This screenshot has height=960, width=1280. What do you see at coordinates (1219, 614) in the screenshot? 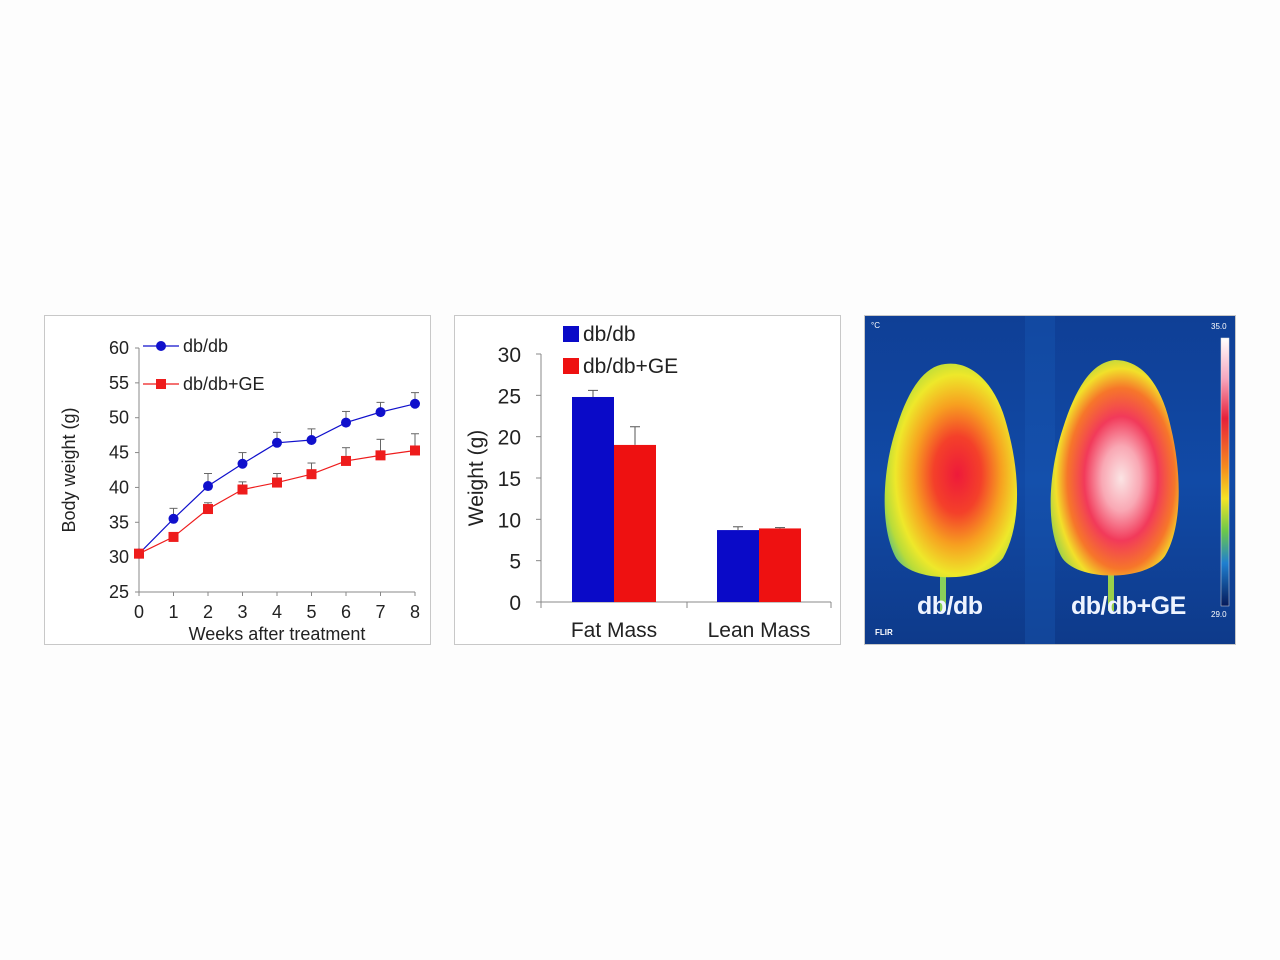
I see `scale-min-label: 29.0` at bounding box center [1219, 614].